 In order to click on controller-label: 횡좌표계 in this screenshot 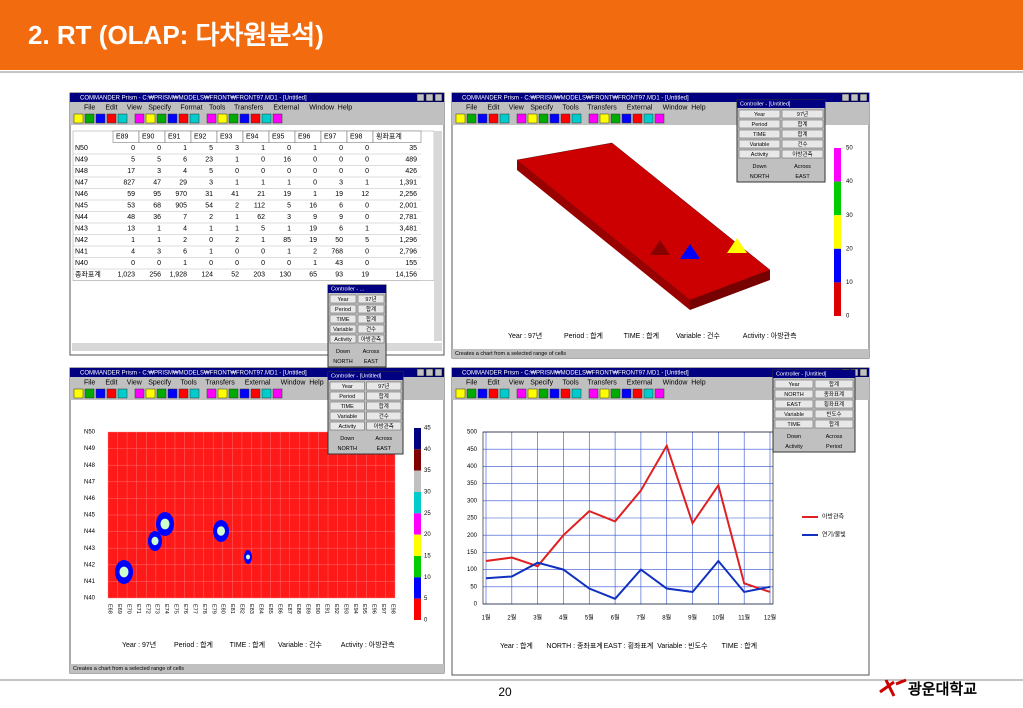, I will do `click(834, 404)`.